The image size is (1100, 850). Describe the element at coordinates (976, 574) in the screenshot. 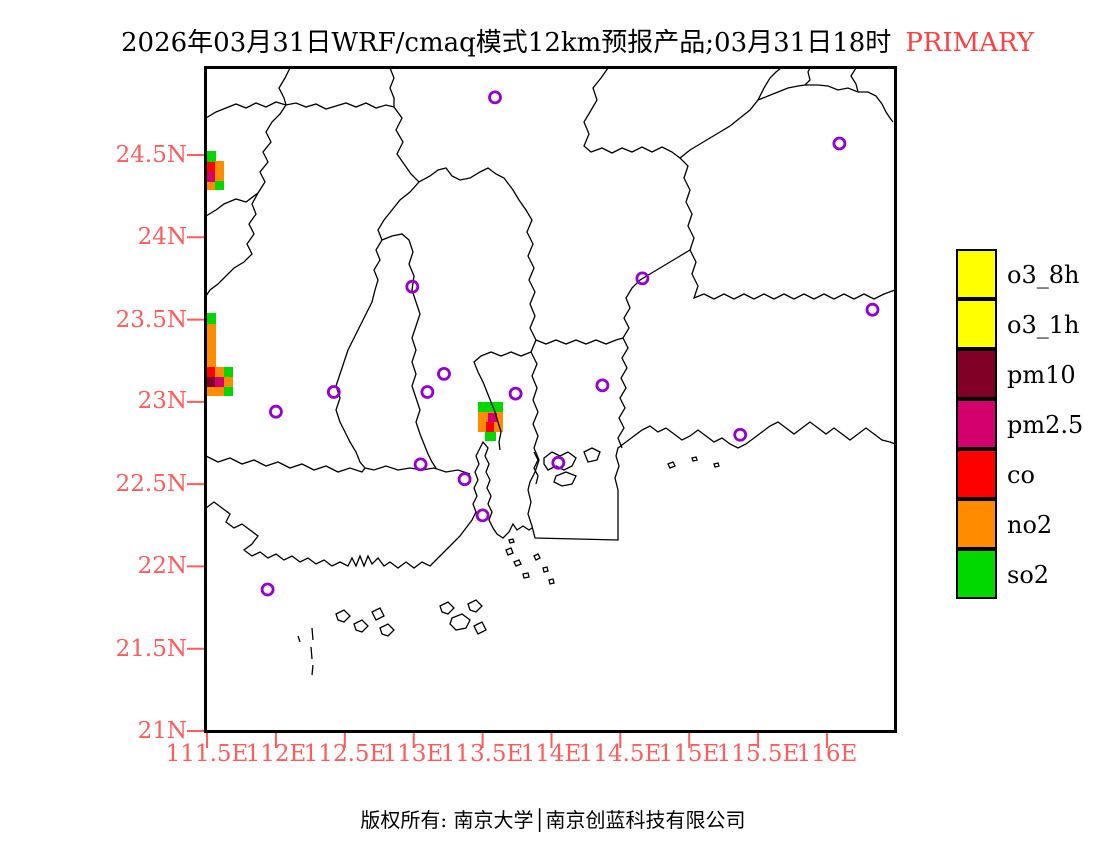

I see `legend-swatch-so2` at that location.